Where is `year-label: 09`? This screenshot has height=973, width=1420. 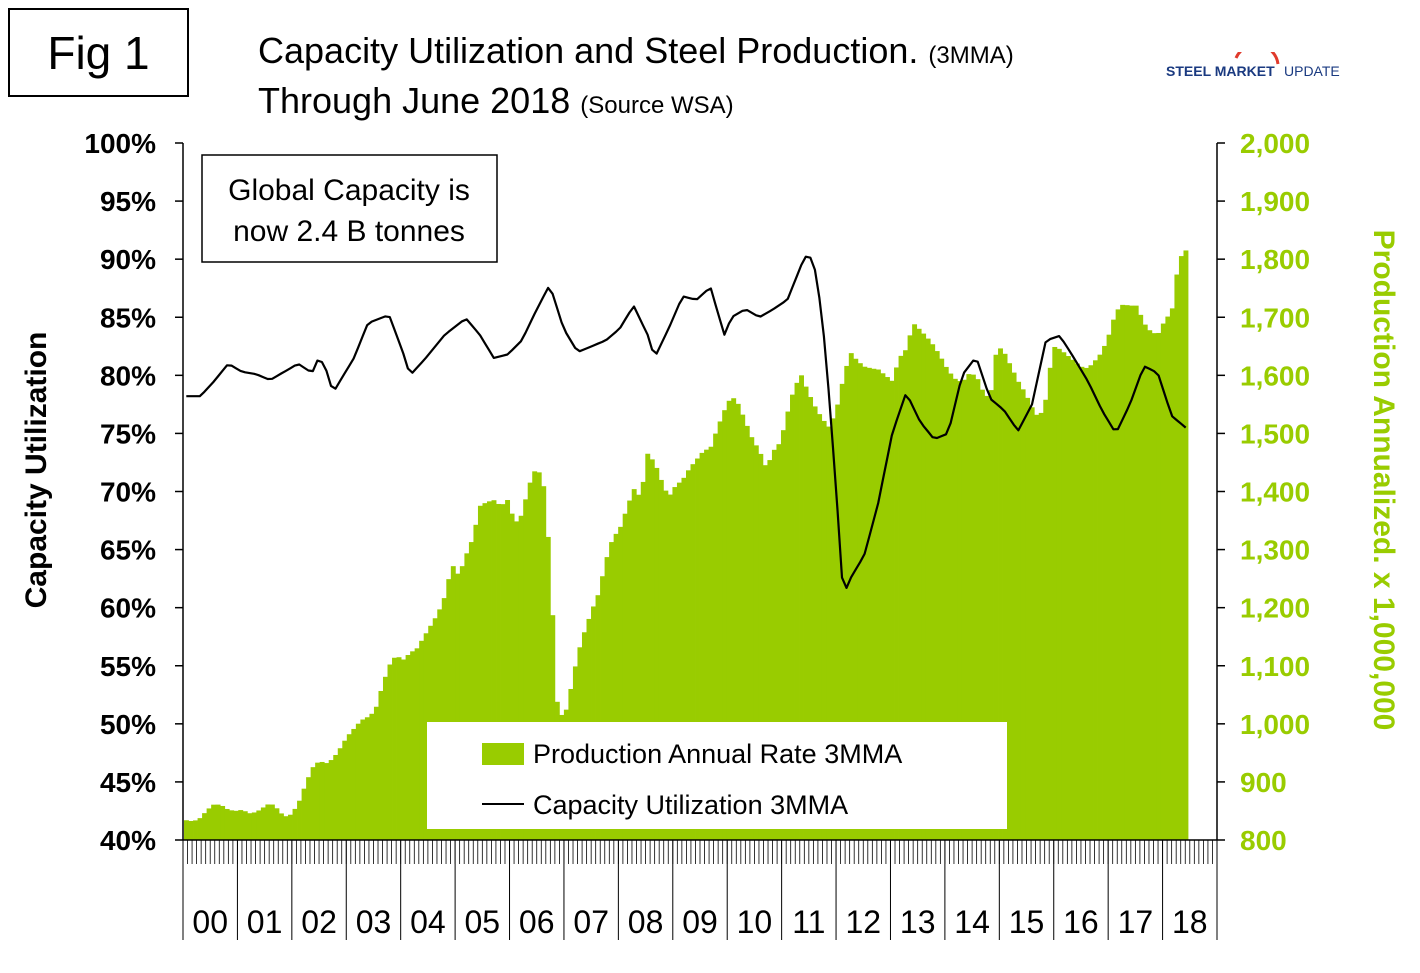 year-label: 09 is located at coordinates (700, 922).